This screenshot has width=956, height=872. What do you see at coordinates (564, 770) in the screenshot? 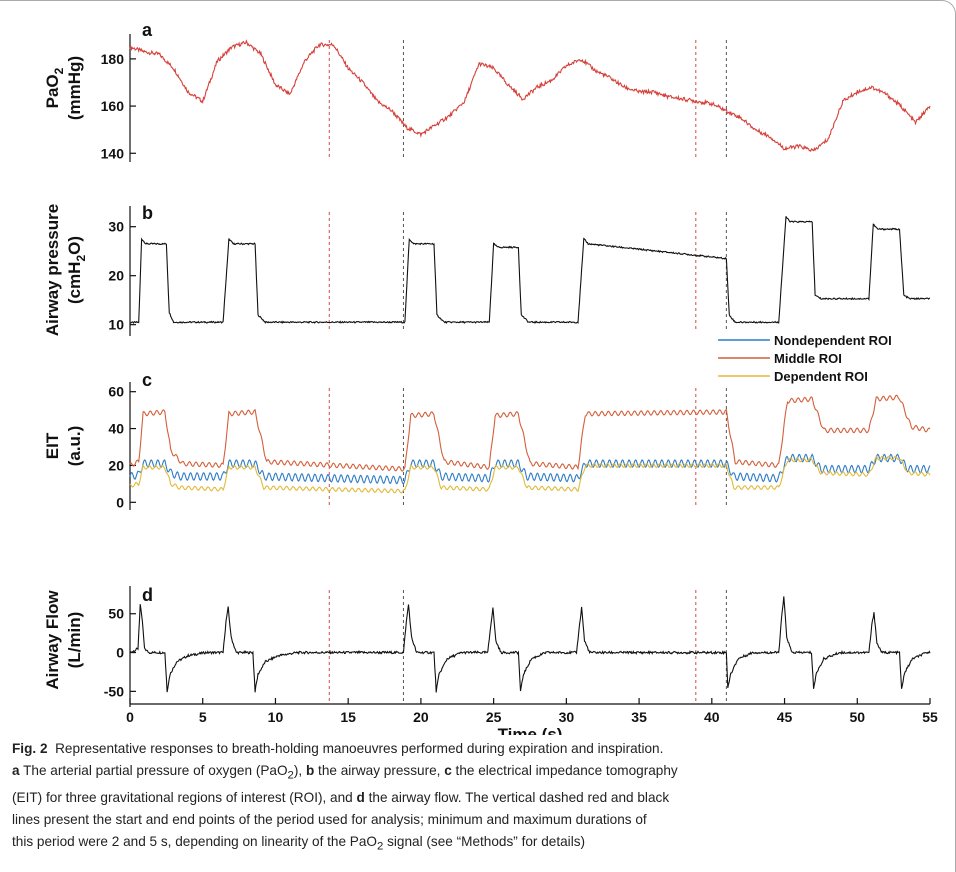
I see `caption-c-text: the electrical impedance tomography` at bounding box center [564, 770].